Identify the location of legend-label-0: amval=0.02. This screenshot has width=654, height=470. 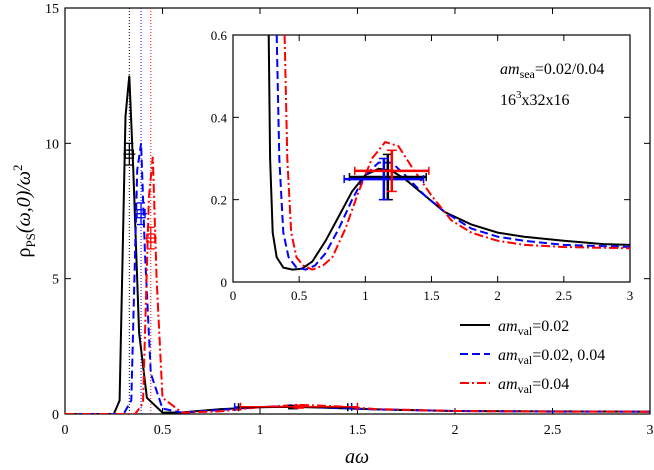
(533, 328).